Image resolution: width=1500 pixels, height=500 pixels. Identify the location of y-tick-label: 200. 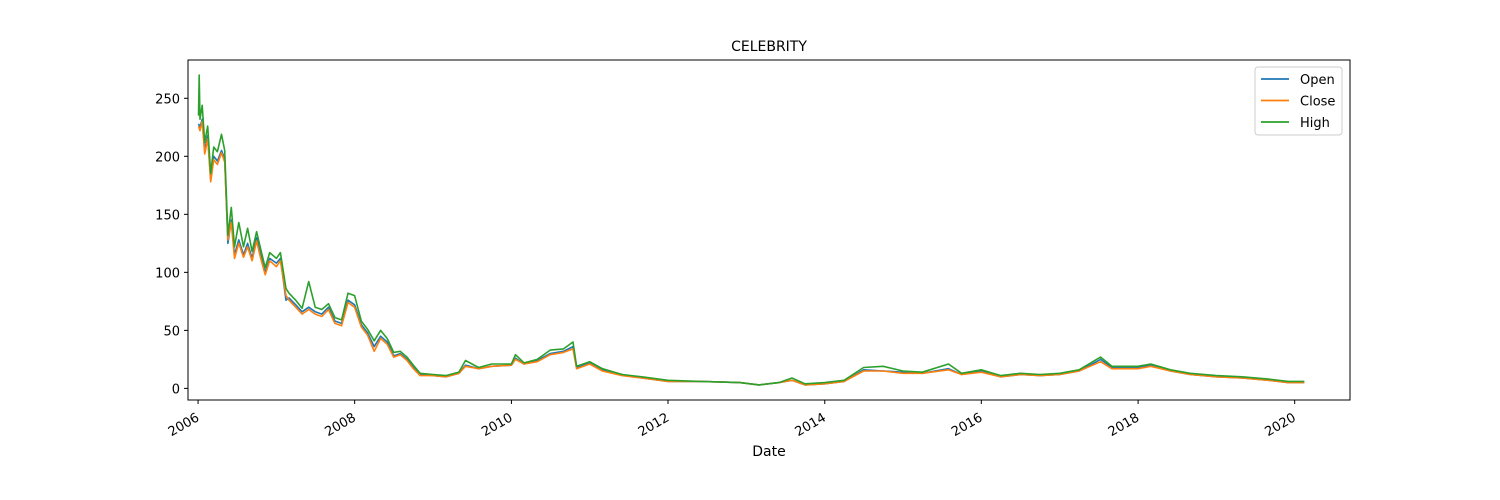
(167, 157).